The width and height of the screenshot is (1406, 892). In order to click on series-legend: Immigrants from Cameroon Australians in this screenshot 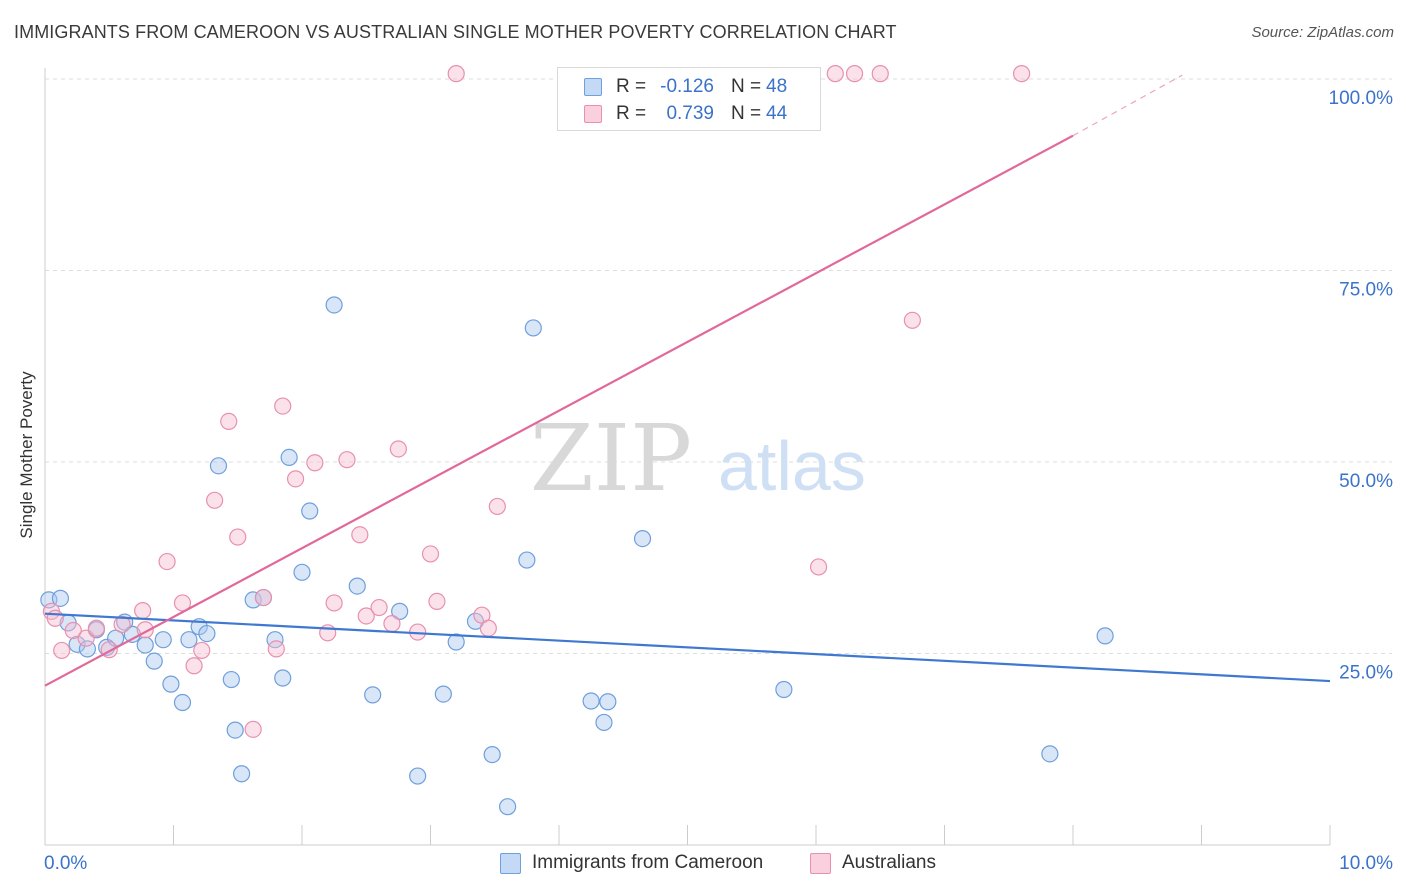, I will do `click(703, 864)`.